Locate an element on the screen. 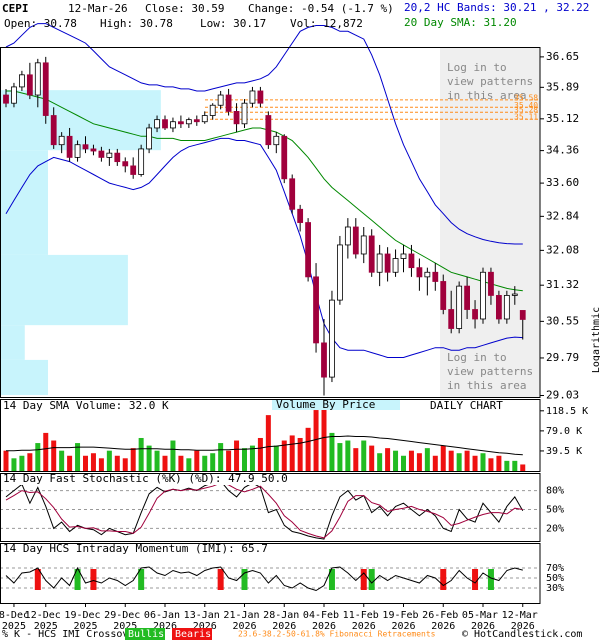 Image resolution: width=600 pixels, height=640 pixels. x-tick-label: 28-Jan 2026 is located at coordinates (284, 621).